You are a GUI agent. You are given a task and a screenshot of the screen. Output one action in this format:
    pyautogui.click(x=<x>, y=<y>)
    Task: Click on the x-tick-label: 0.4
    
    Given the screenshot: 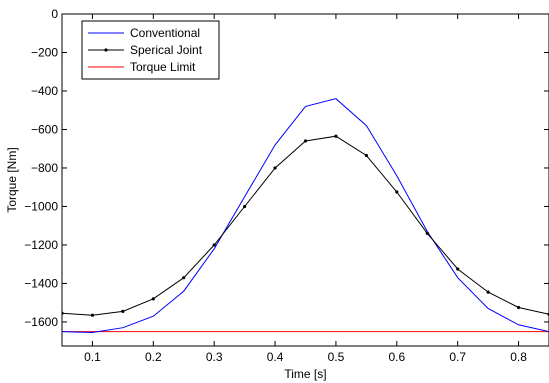 What is the action you would take?
    pyautogui.click(x=275, y=357)
    